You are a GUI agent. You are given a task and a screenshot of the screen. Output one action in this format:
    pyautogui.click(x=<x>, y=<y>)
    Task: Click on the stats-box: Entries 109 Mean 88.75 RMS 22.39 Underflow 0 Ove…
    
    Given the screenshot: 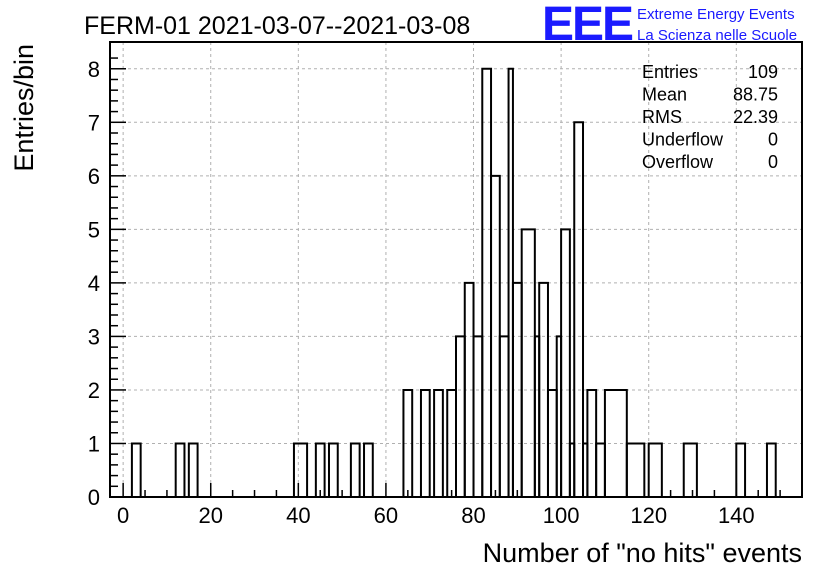 What is the action you would take?
    pyautogui.click(x=710, y=117)
    